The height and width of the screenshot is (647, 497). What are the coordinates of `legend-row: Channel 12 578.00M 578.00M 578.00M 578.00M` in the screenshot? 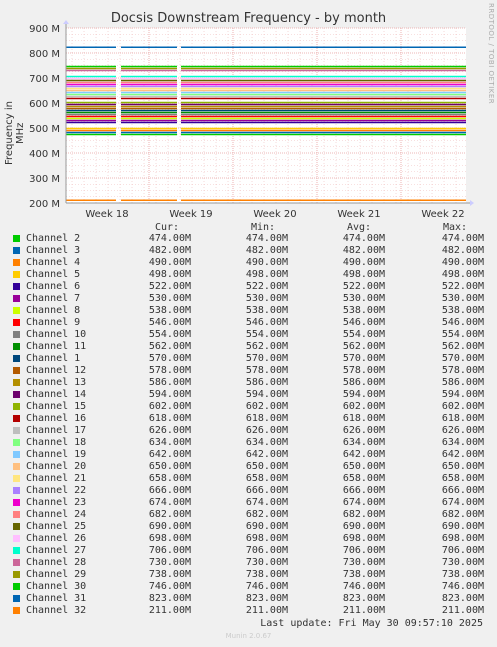 It's located at (248, 371).